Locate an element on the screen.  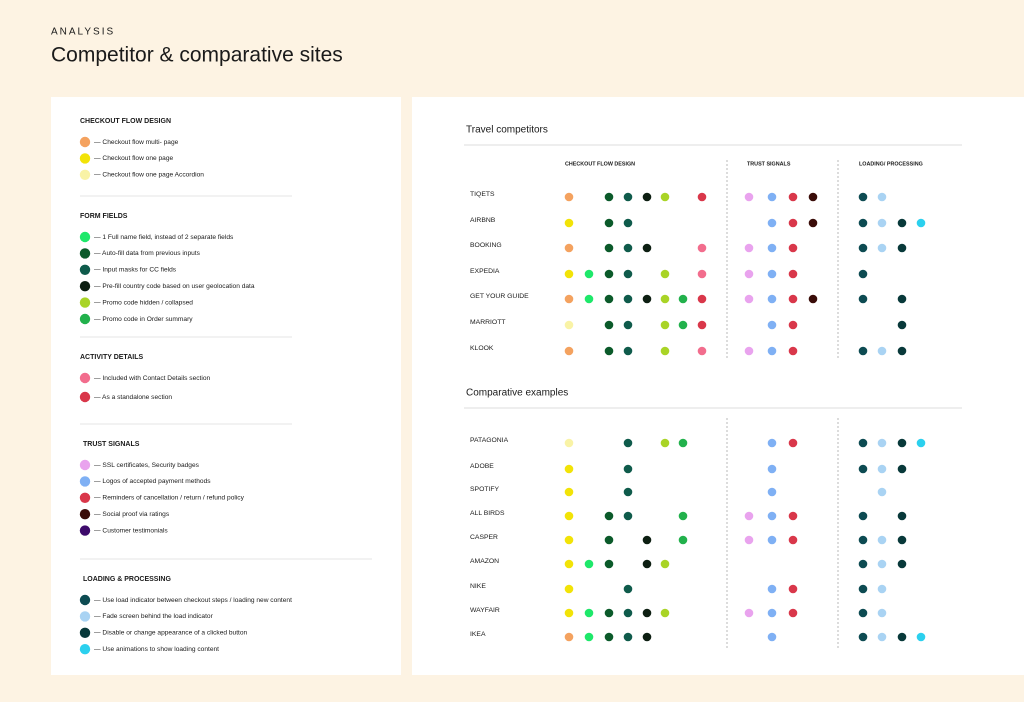
legend-label: — SSL certificates, Security badges is located at coordinates (147, 465).